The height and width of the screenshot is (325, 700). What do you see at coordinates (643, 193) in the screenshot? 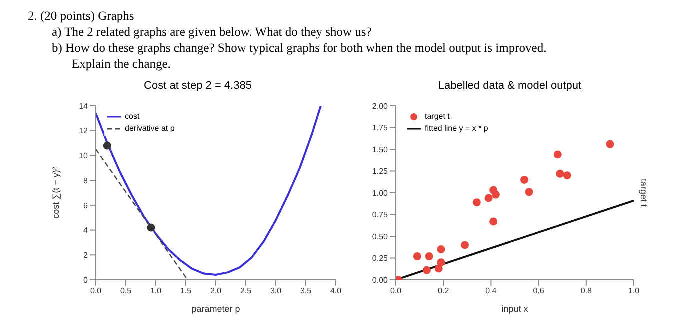
I see `y2-axis-title: target t` at bounding box center [643, 193].